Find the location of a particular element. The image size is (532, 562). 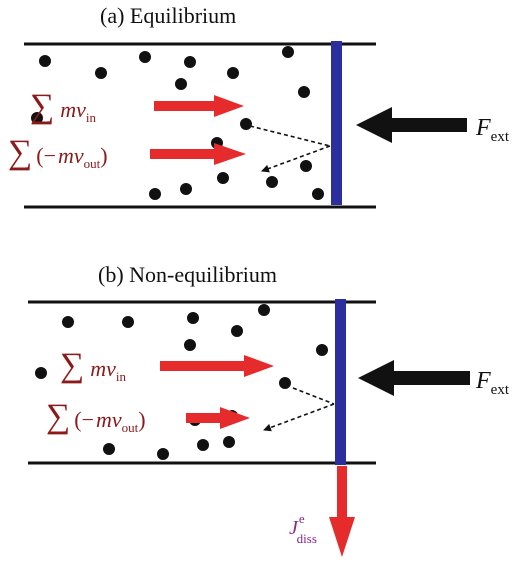

panel-a-title: (a) Equilibrium is located at coordinates (168, 15).